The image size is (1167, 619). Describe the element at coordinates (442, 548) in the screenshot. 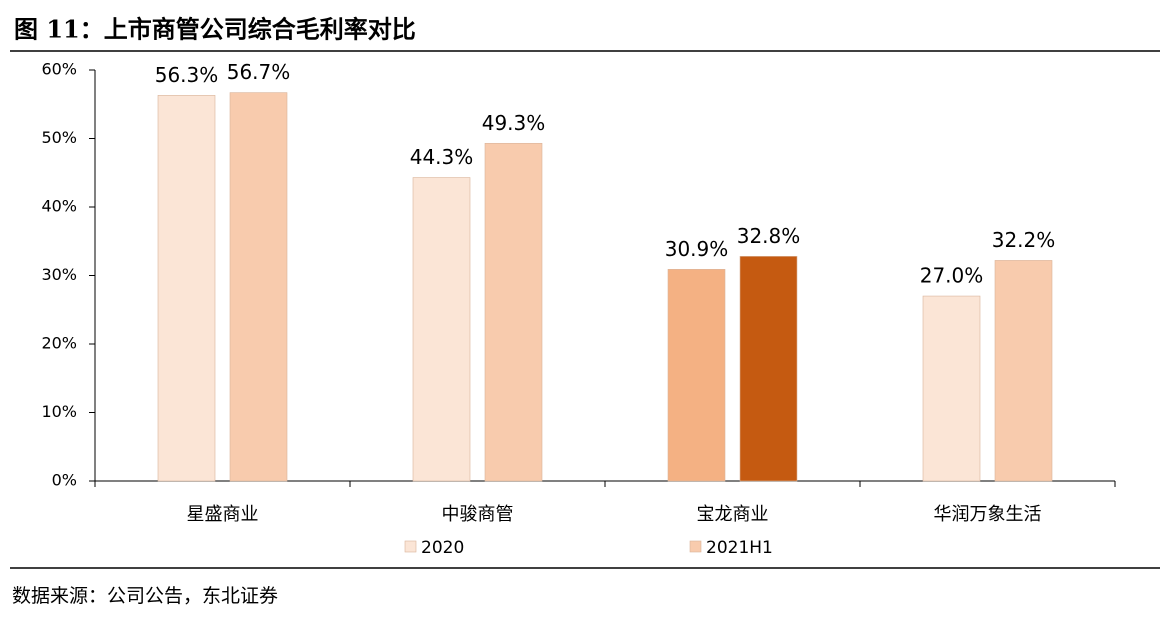

I see `legend-label: 2020` at that location.